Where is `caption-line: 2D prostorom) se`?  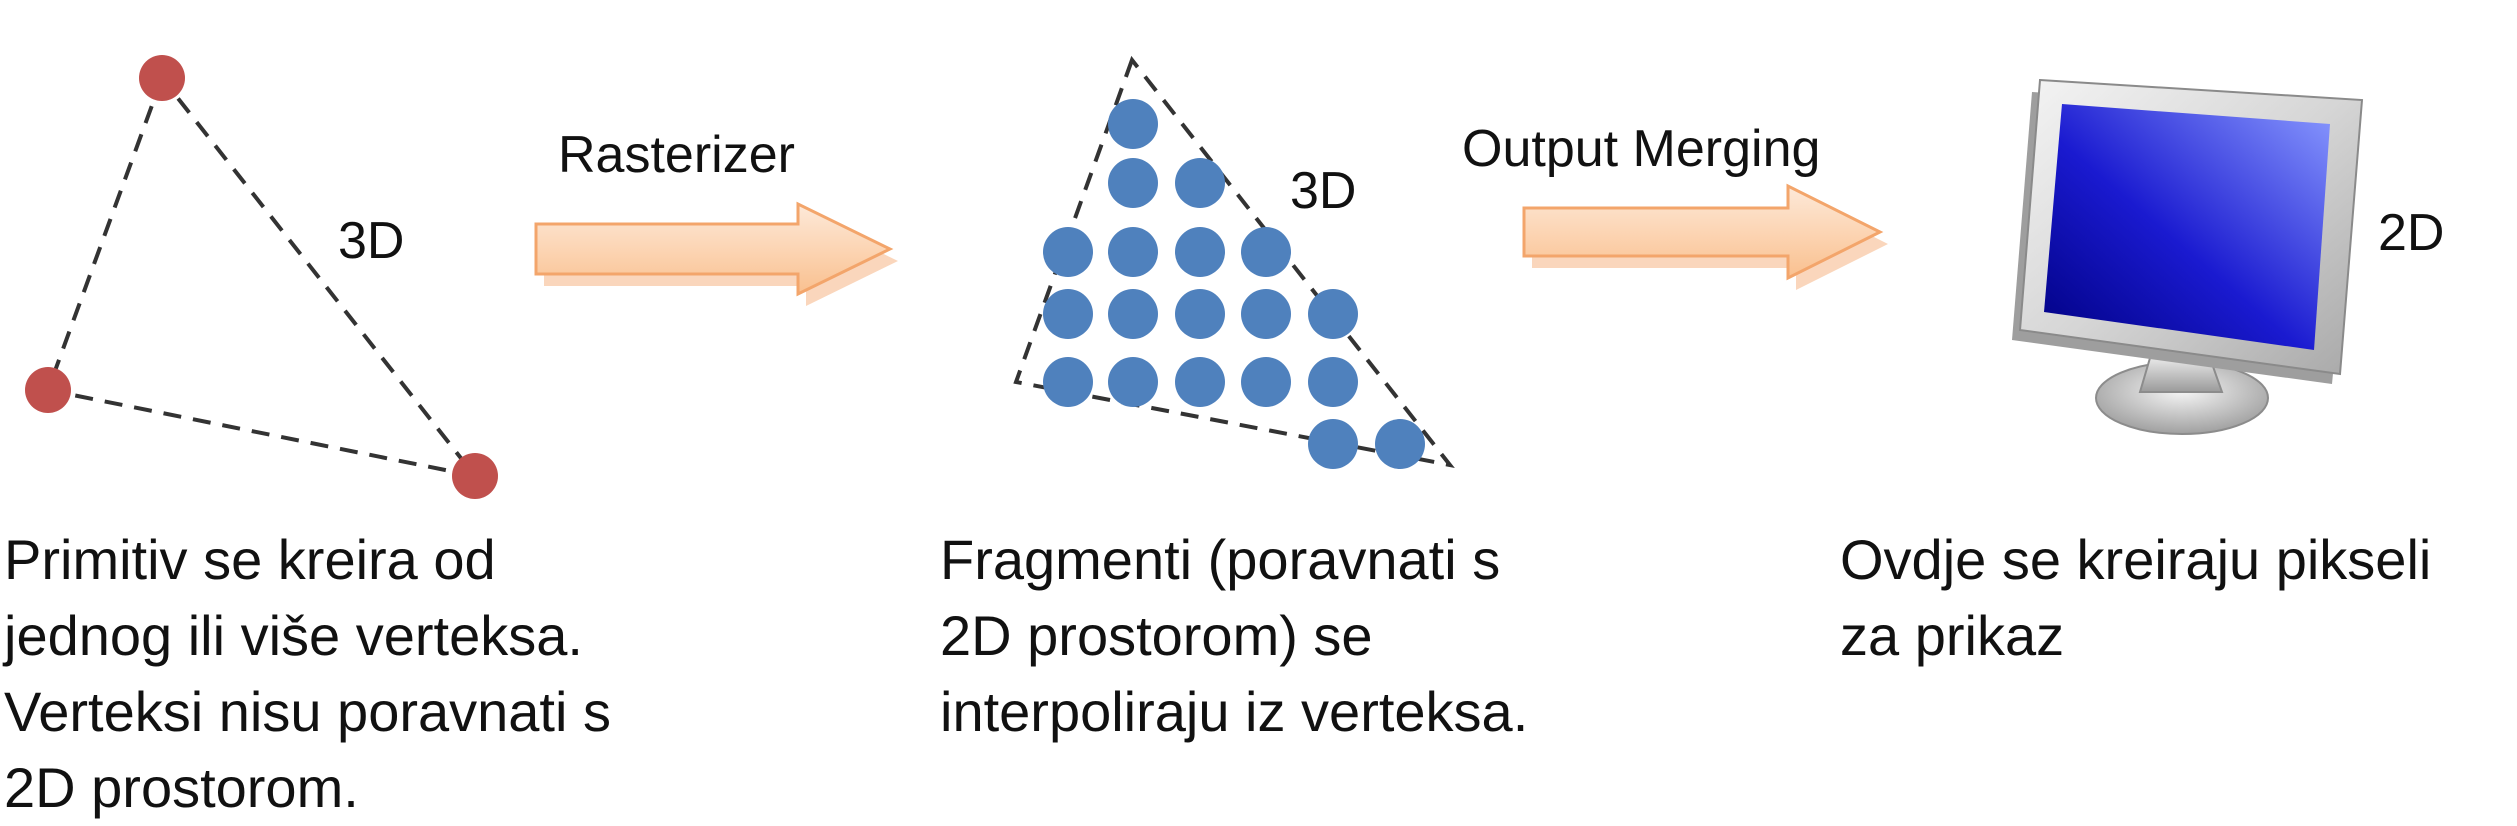 caption-line: 2D prostorom) se is located at coordinates (1156, 635).